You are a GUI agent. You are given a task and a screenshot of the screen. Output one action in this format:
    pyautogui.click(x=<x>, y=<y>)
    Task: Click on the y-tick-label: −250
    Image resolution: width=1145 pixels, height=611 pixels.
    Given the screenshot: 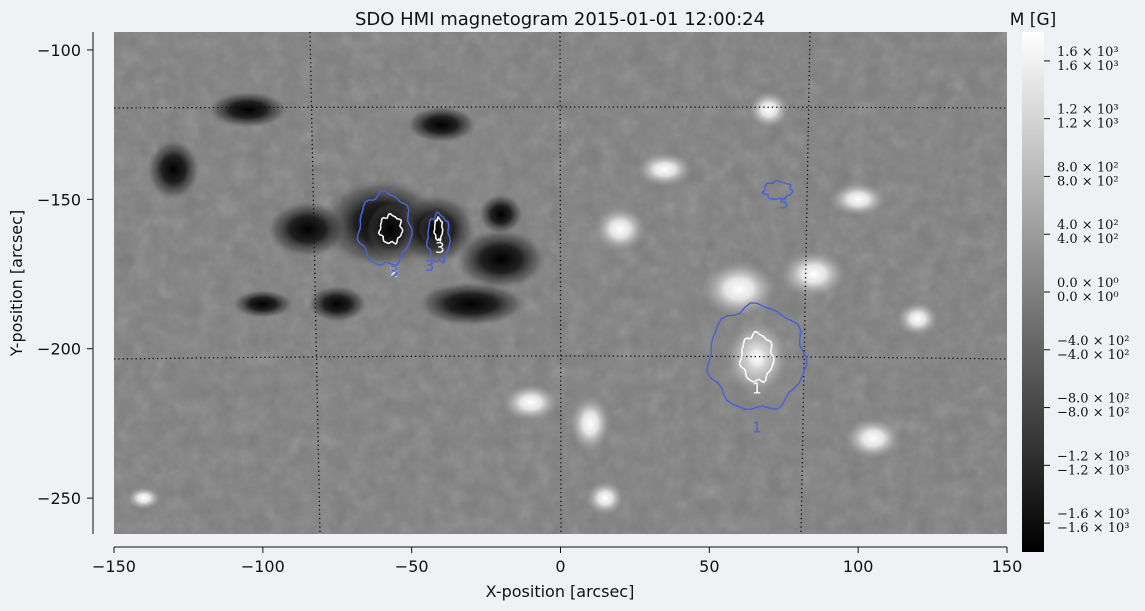 What is the action you would take?
    pyautogui.click(x=59, y=498)
    